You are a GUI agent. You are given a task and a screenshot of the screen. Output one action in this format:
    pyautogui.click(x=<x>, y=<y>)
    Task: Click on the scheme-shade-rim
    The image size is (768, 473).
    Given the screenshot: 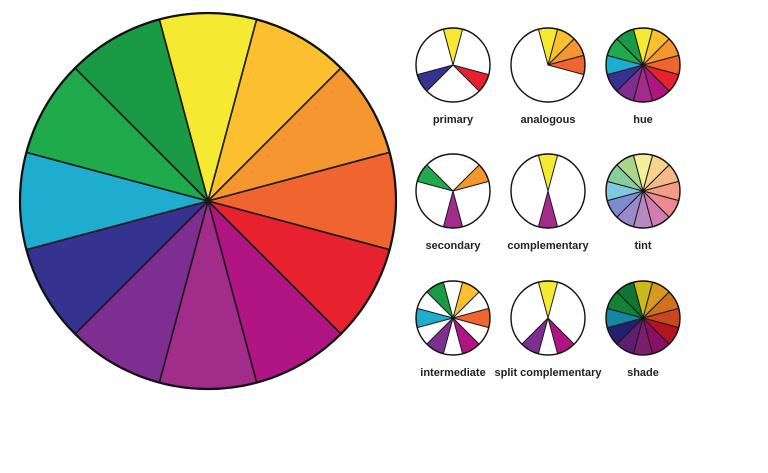 What is the action you would take?
    pyautogui.click(x=643, y=318)
    